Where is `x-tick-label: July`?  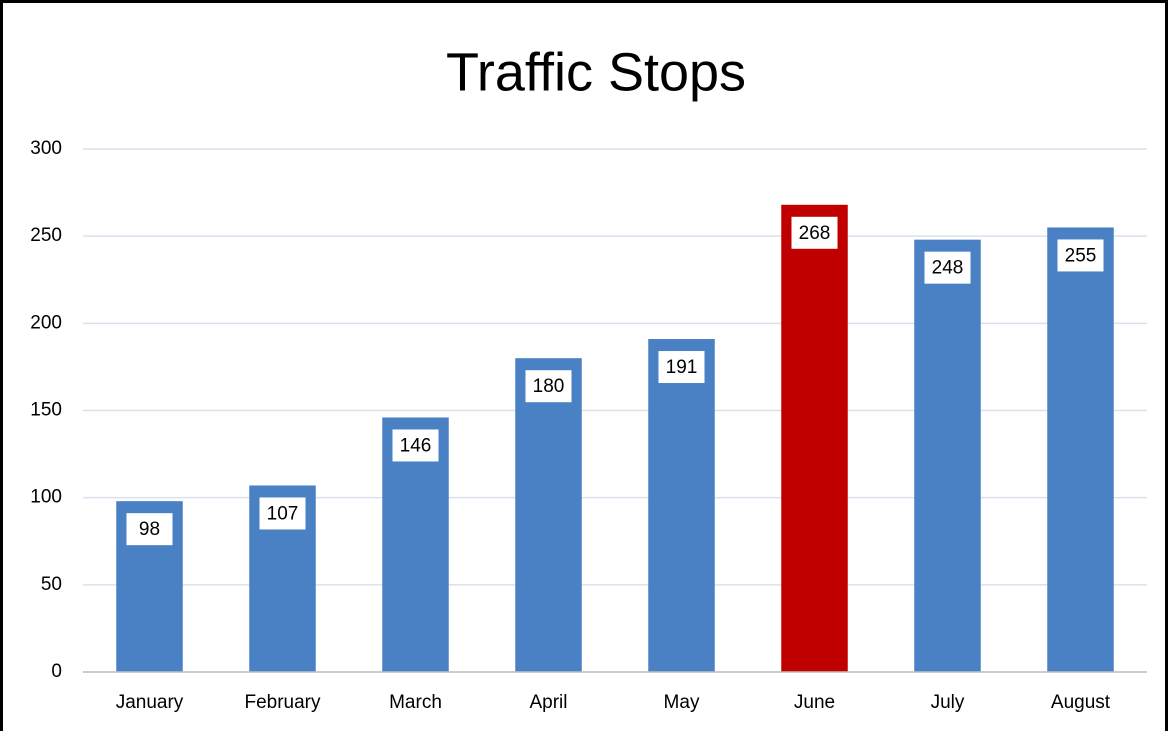
x-tick-label: July is located at coordinates (948, 702).